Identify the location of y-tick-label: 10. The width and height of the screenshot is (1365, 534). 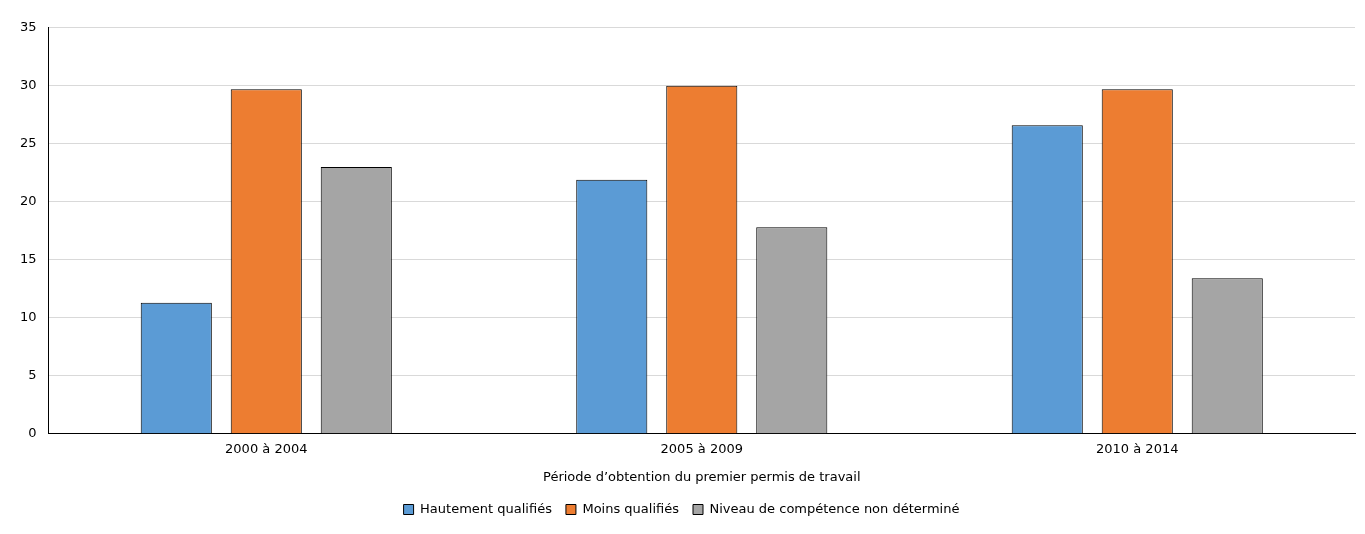
(28, 317).